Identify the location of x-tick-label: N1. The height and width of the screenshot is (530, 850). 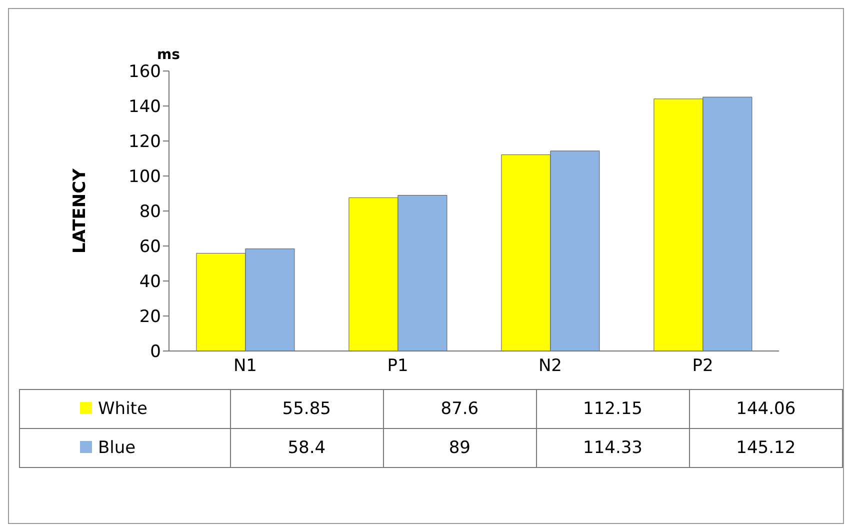
(245, 366).